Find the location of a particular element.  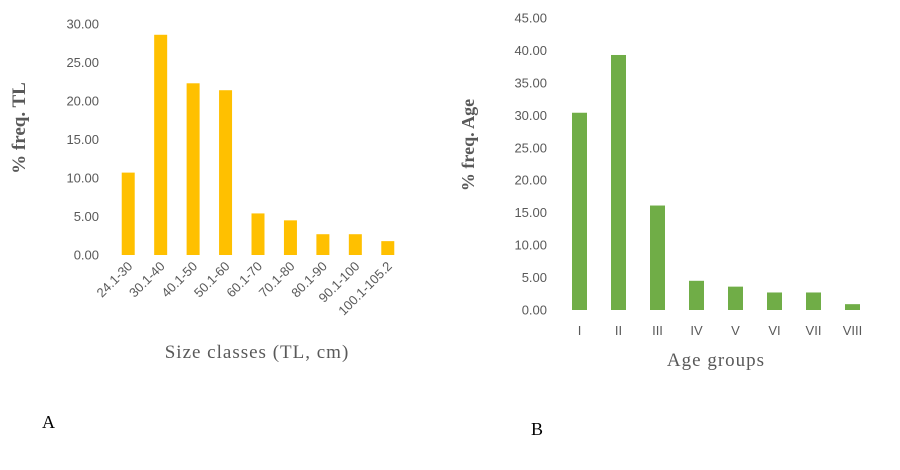

y-ticks-a: 0.00 5.00 10.00 15.00 20.00 25.00 30.00 is located at coordinates (82, 140).